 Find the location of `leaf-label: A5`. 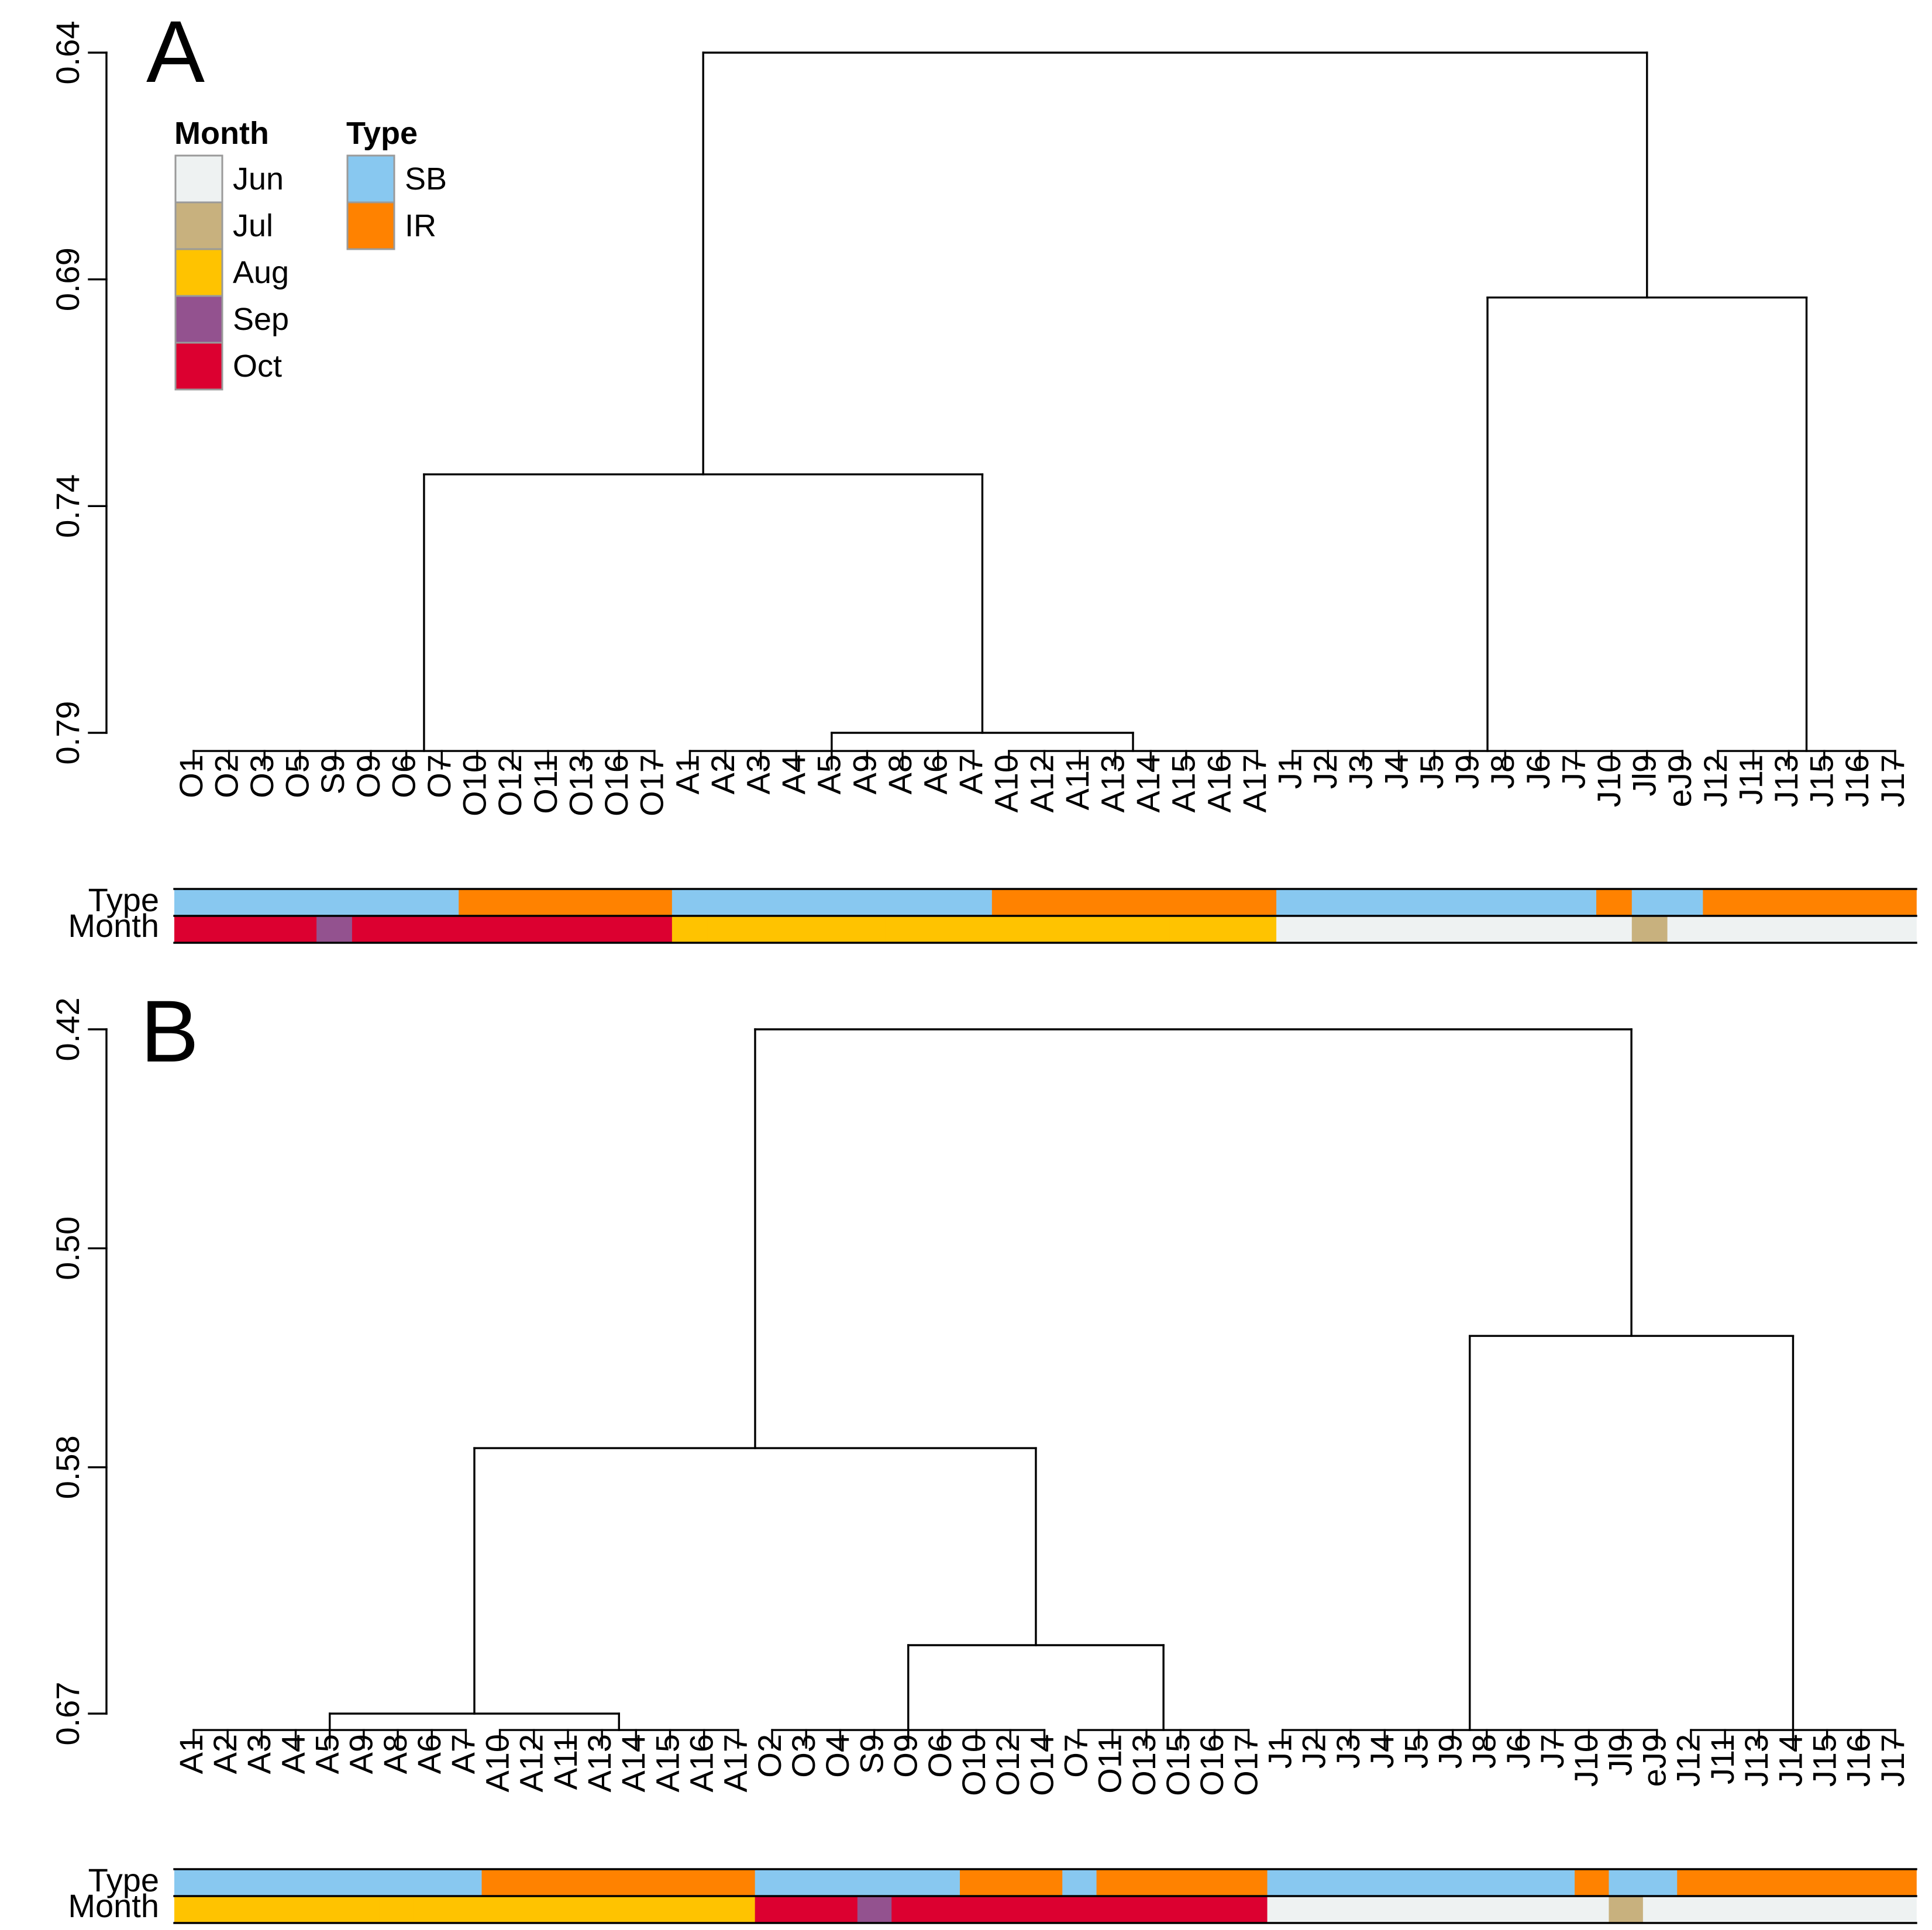

leaf-label: A5 is located at coordinates (327, 1754).